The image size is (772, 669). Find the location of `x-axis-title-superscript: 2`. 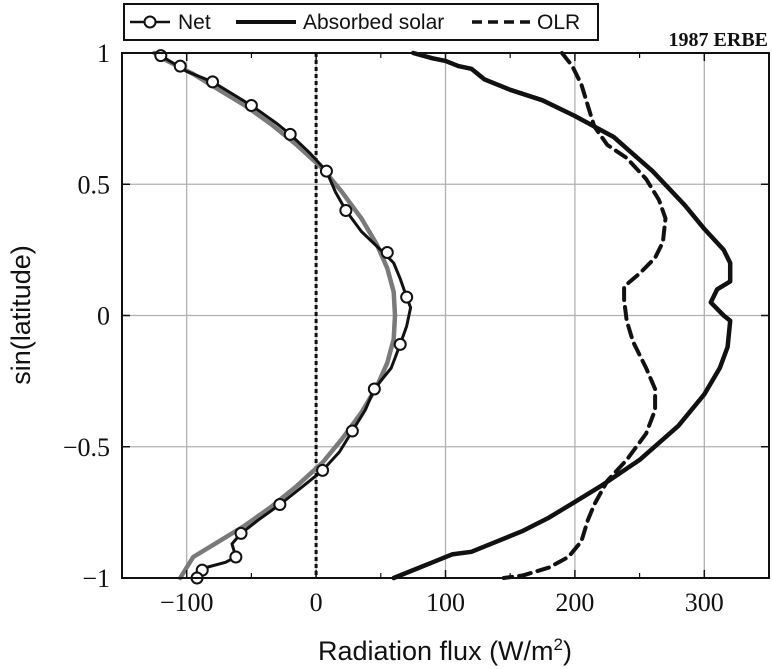

x-axis-title-superscript: 2 is located at coordinates (558, 644).